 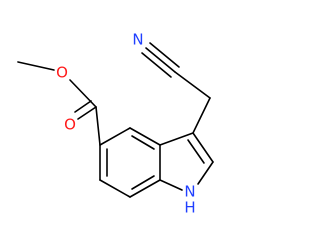 What do you see at coordinates (189, 208) in the screenshot?
I see `atom-label: H` at bounding box center [189, 208].